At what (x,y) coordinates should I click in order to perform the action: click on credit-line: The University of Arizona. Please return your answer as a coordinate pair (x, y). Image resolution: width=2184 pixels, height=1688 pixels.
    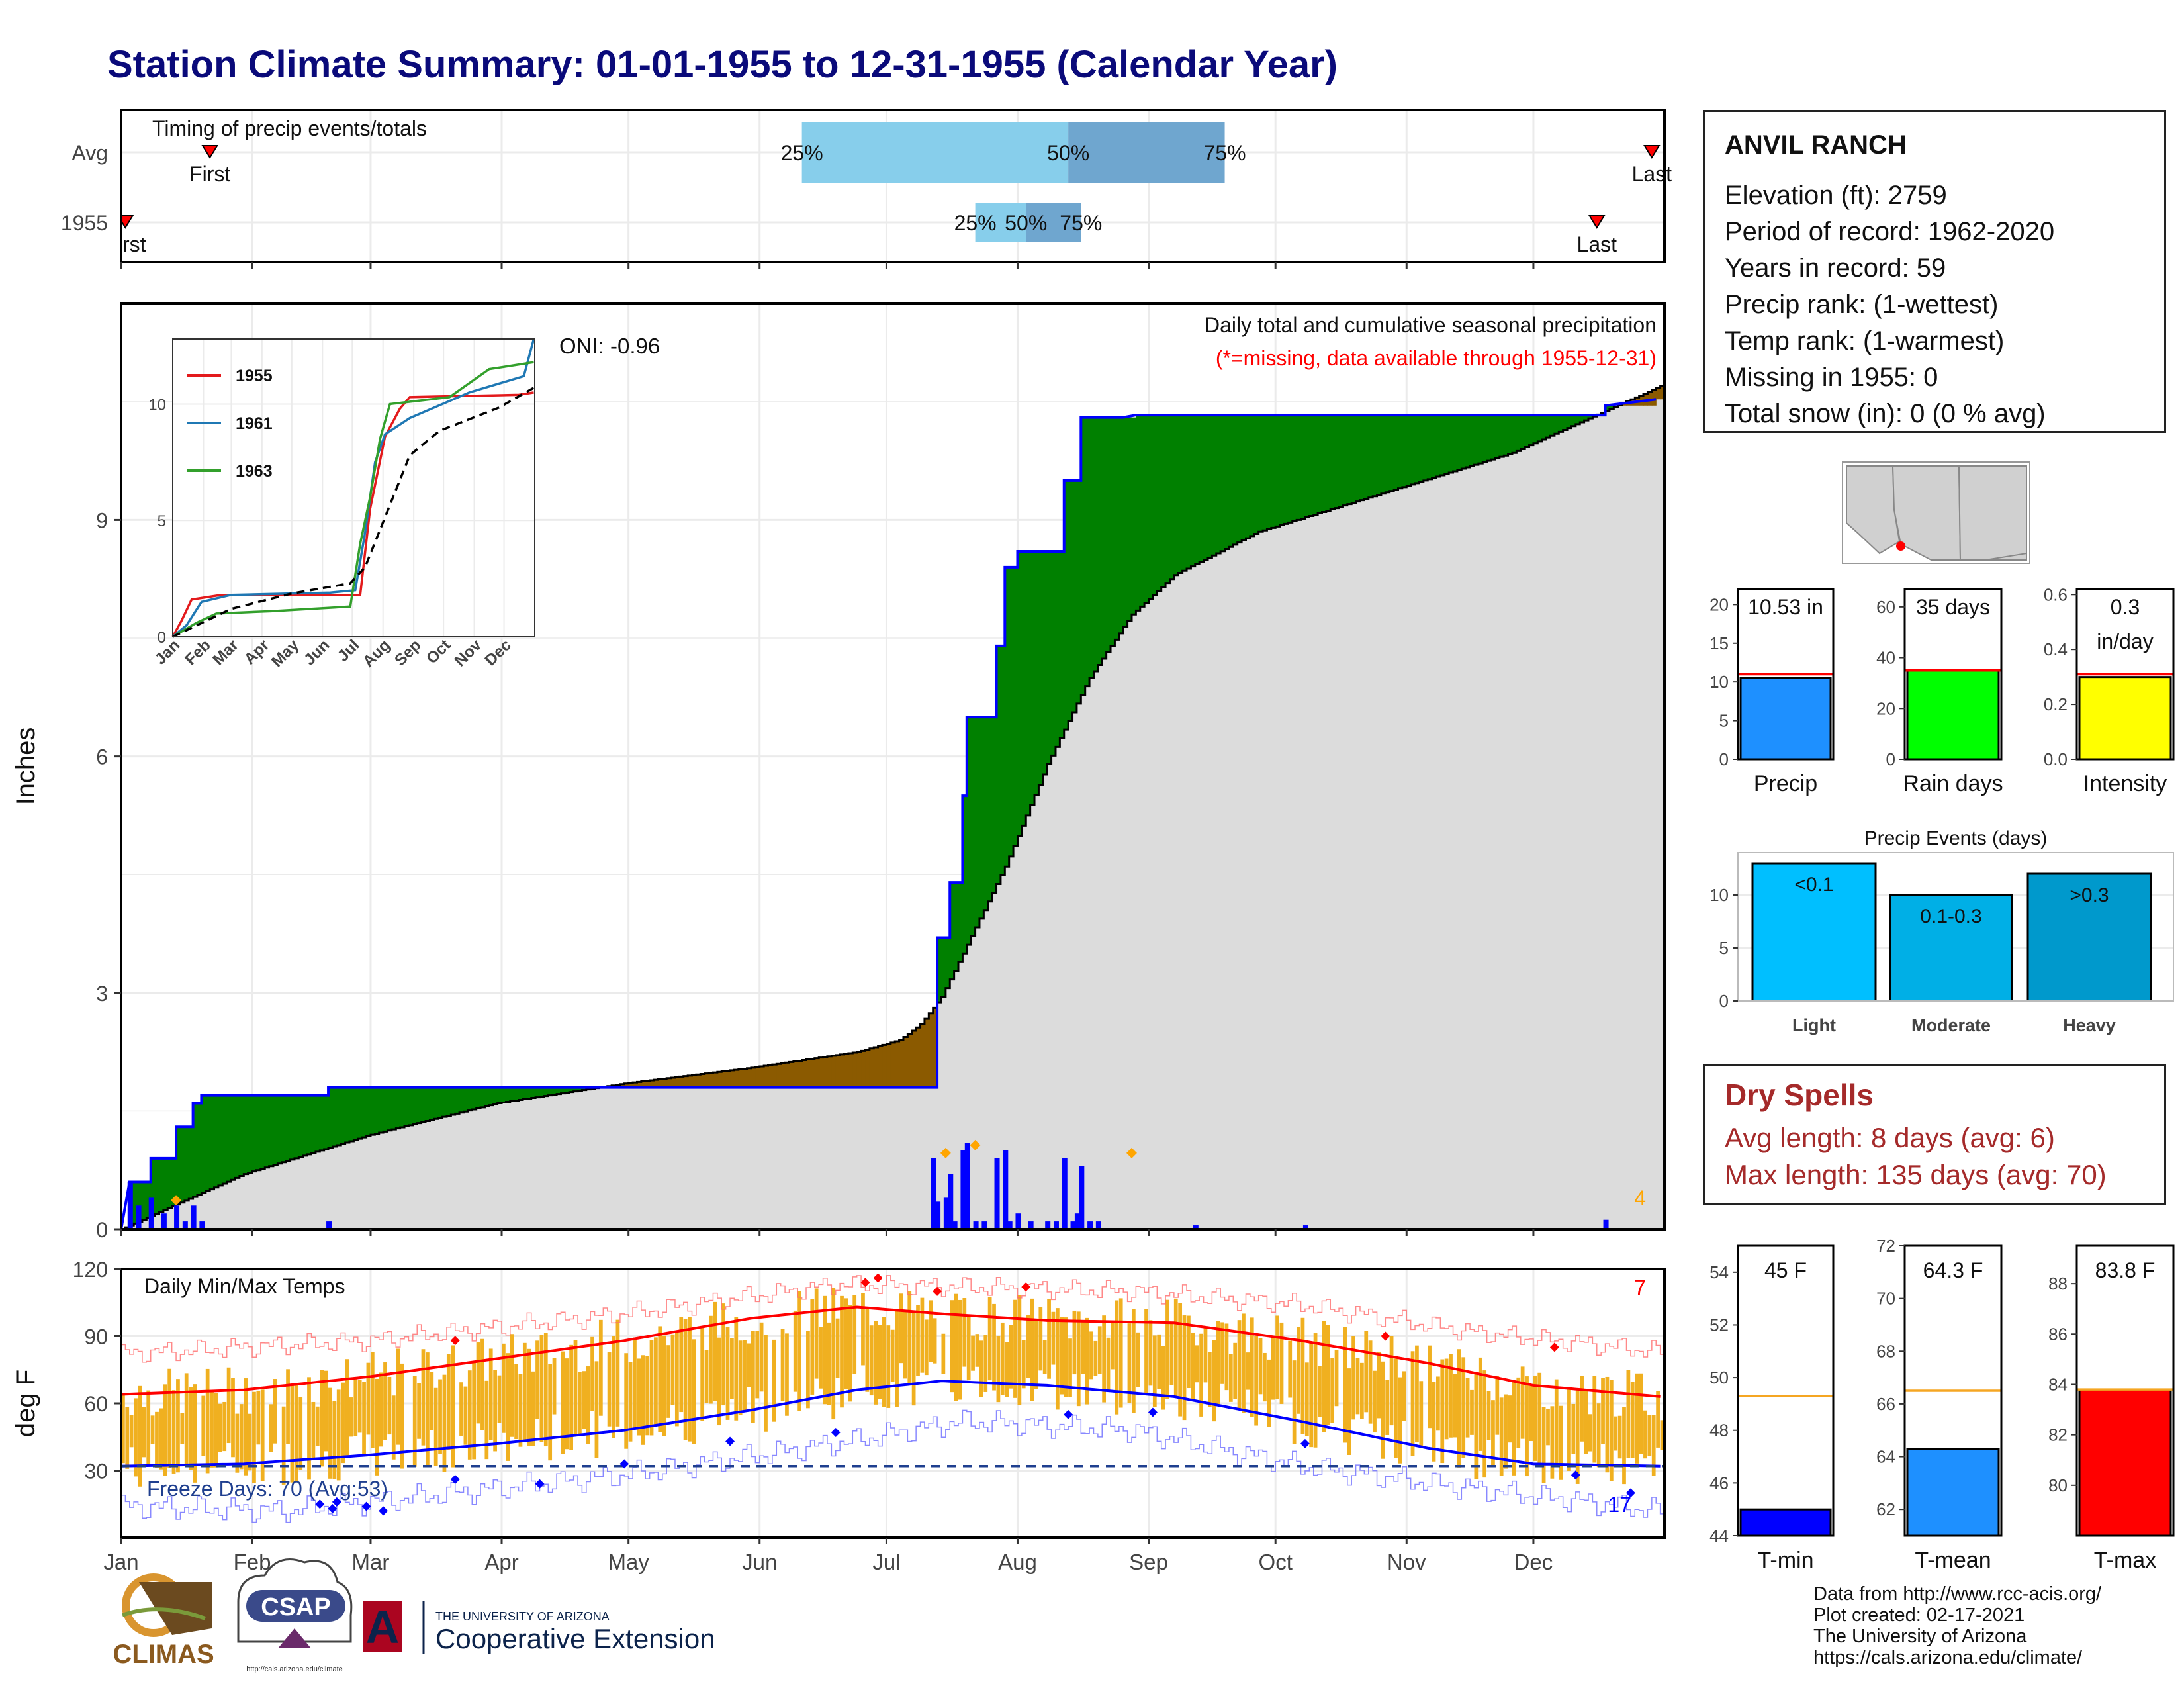
    Looking at the image, I should click on (1920, 1636).